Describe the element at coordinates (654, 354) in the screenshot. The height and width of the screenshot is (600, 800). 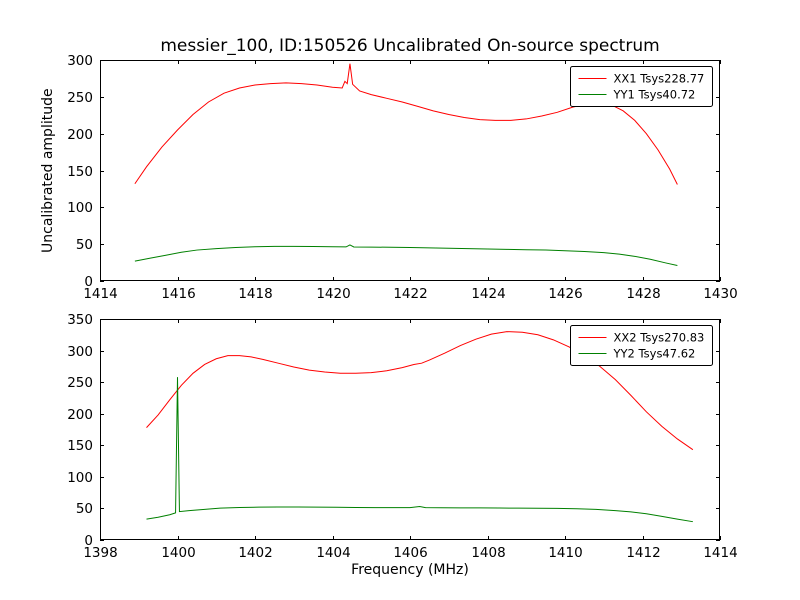
I see `legend-label: YY2 Tsys47.62` at that location.